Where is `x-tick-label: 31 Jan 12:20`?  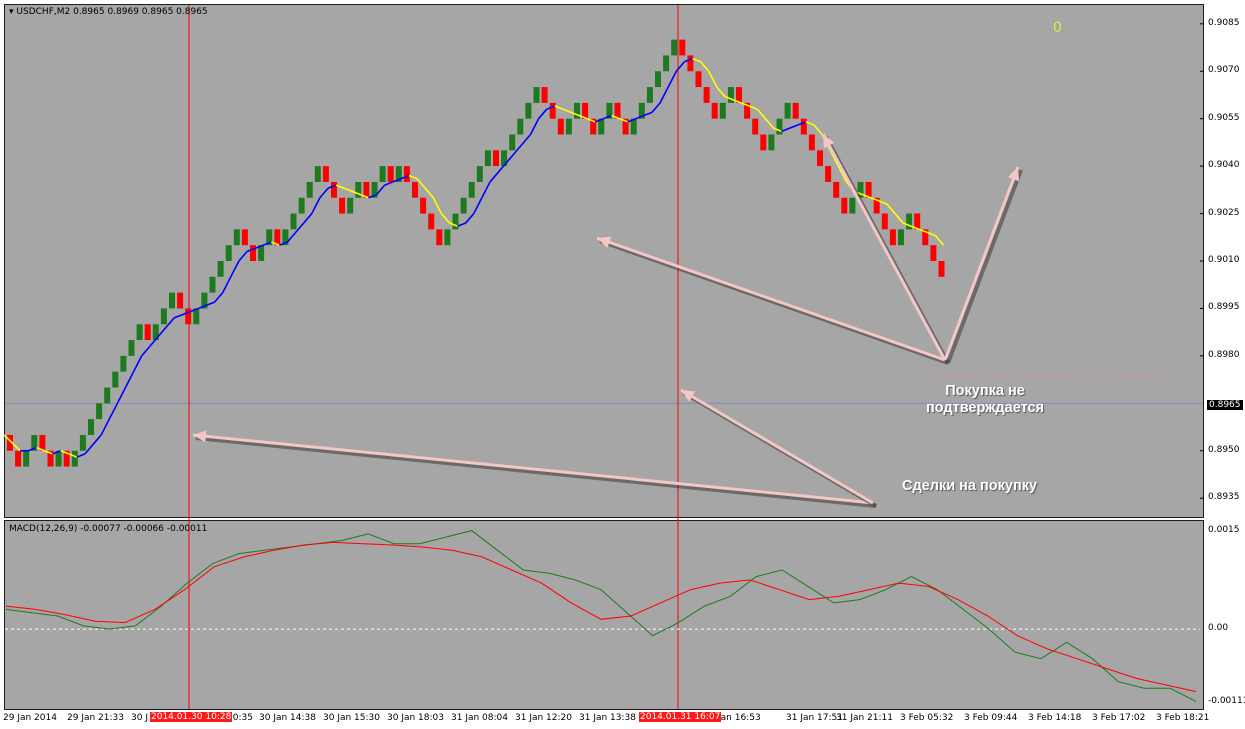 x-tick-label: 31 Jan 12:20 is located at coordinates (543, 718).